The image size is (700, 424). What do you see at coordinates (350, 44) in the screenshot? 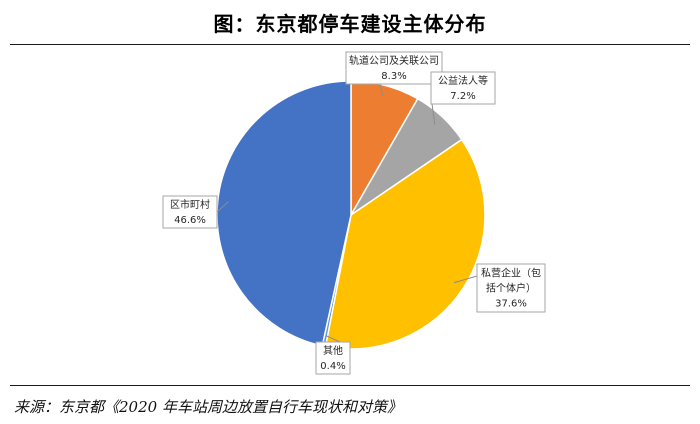
I see `top-divider` at bounding box center [350, 44].